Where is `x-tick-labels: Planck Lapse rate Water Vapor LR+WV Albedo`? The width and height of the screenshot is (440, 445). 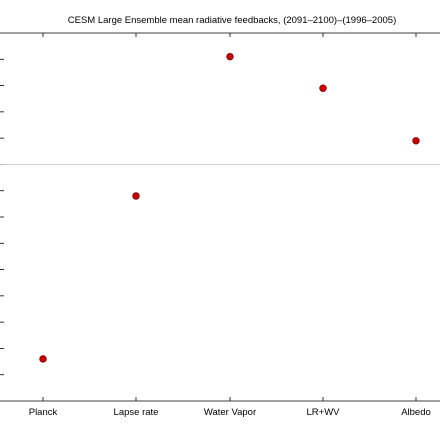
x-tick-labels: Planck Lapse rate Water Vapor LR+WV Albedo is located at coordinates (230, 412).